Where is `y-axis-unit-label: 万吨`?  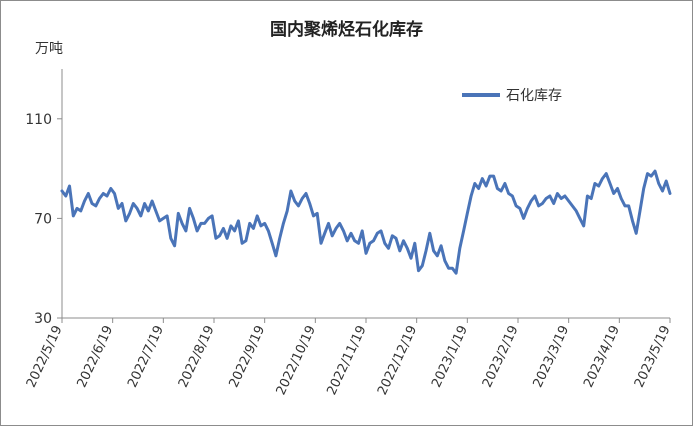
y-axis-unit-label: 万吨 is located at coordinates (49, 49).